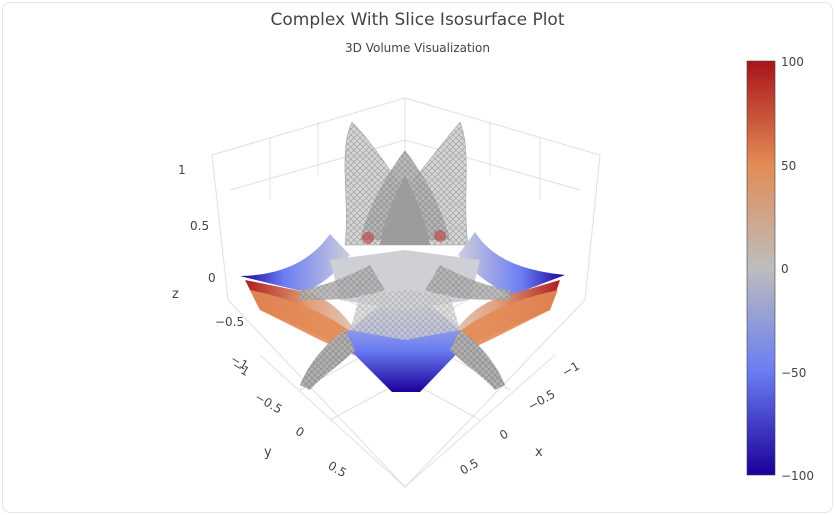 The height and width of the screenshot is (515, 835). What do you see at coordinates (571, 369) in the screenshot?
I see `x-tick: −1` at bounding box center [571, 369].